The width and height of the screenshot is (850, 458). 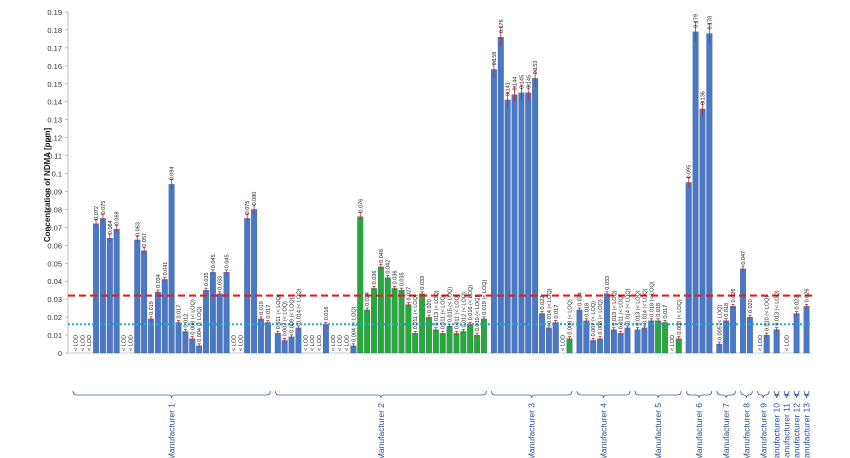 What do you see at coordinates (744, 258) in the screenshot?
I see `data-label: 0.047` at bounding box center [744, 258].